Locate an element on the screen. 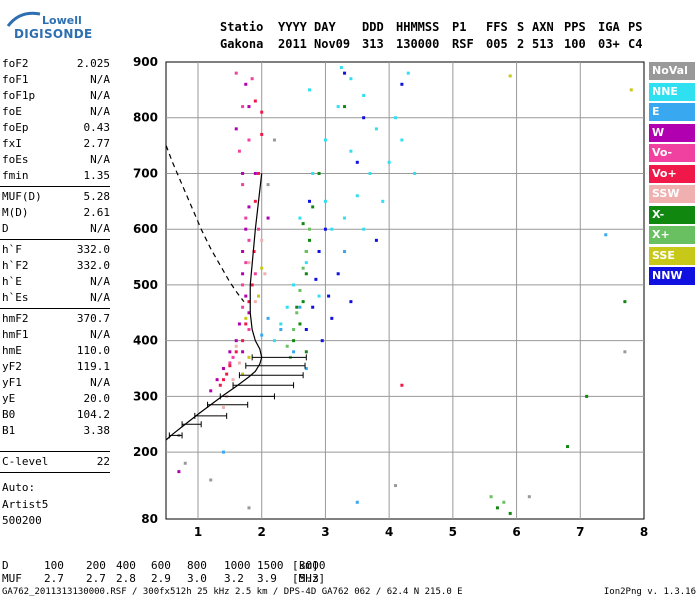 This screenshot has width=700, height=600. param-row-foes: foEs N/A is located at coordinates (56, 160).